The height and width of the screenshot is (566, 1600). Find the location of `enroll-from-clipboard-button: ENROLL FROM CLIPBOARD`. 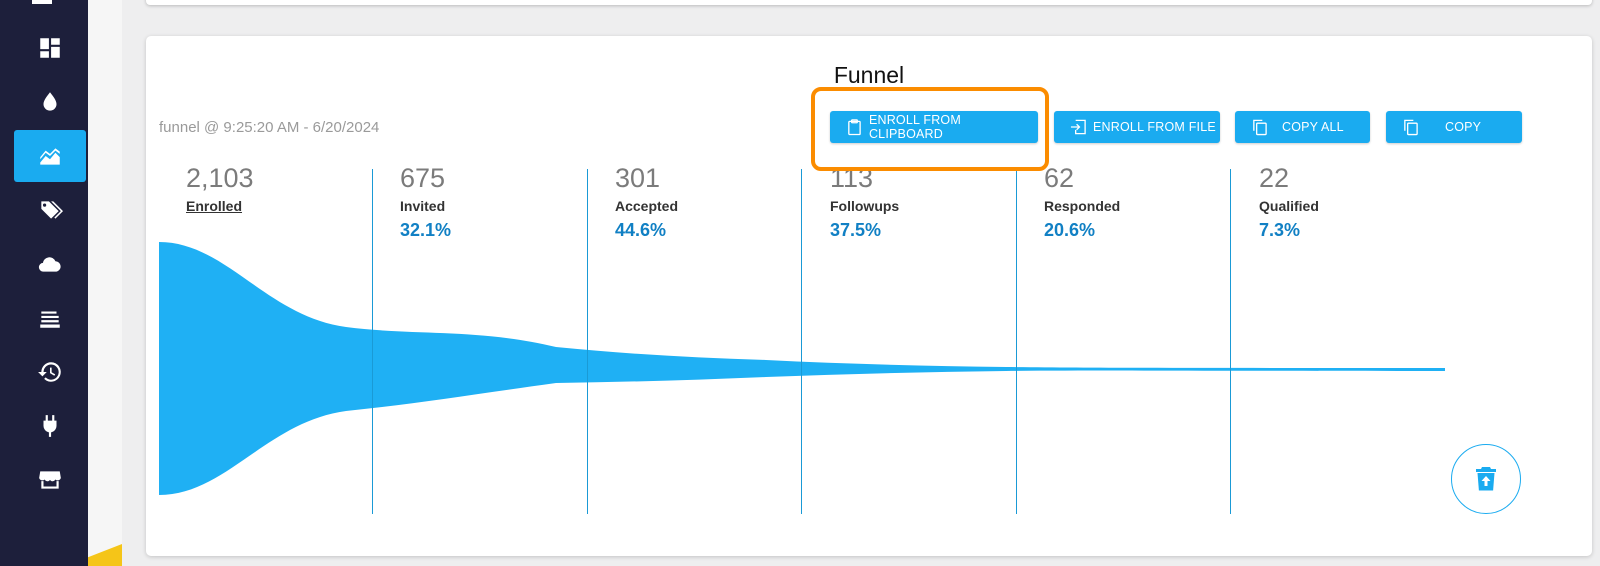

enroll-from-clipboard-button: ENROLL FROM CLIPBOARD is located at coordinates (934, 127).